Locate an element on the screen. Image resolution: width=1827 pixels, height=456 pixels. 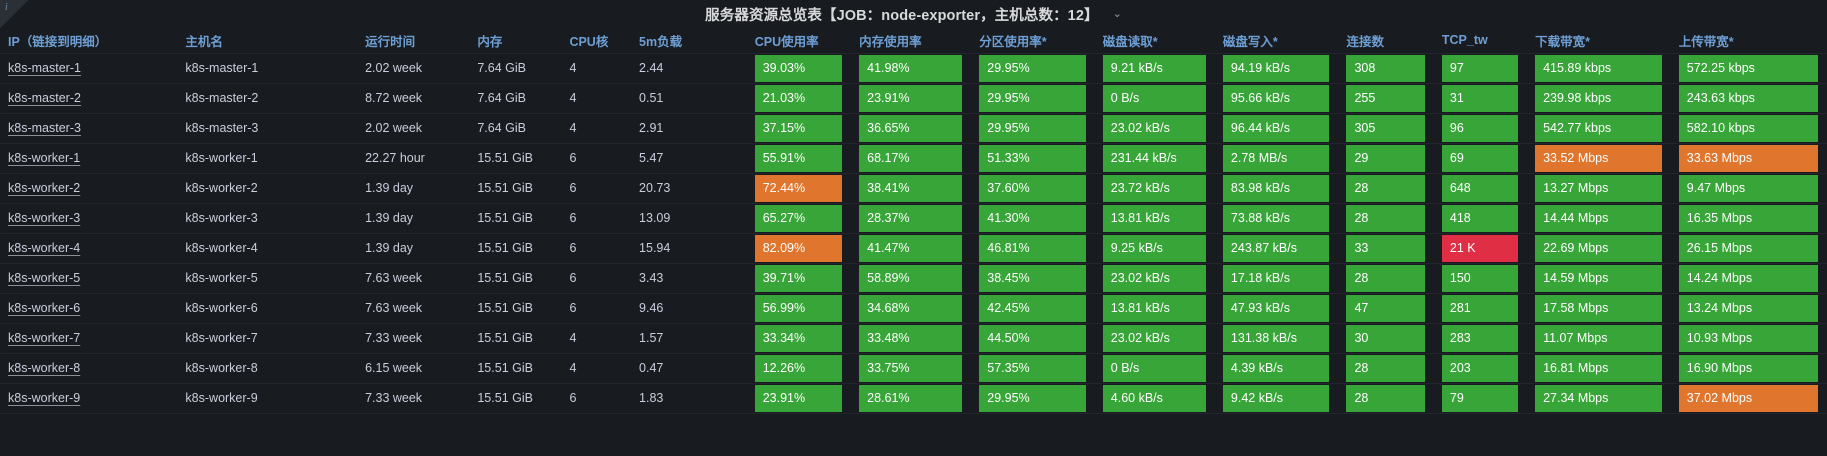
value-chip-part_usage: 42.45% is located at coordinates (1032, 308).